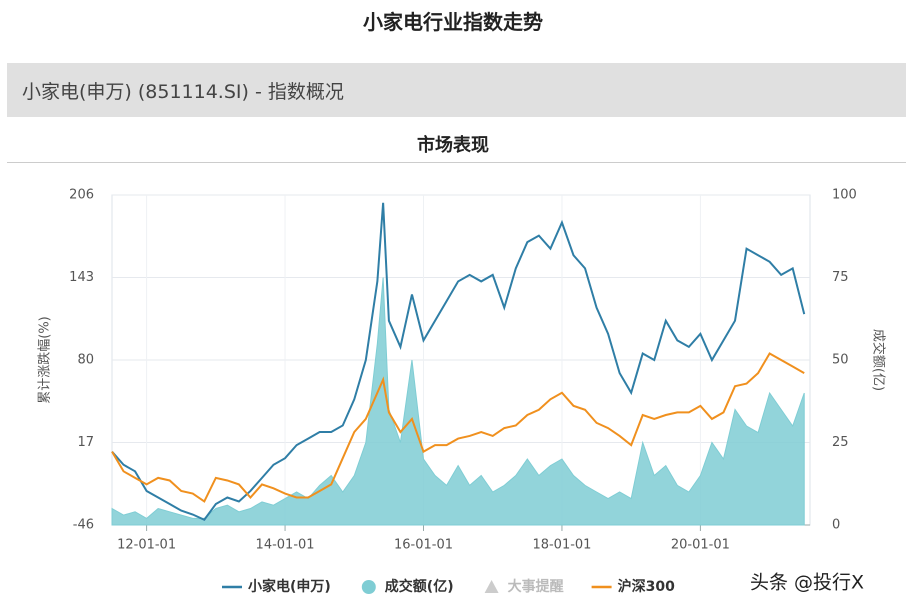  I want to click on legend-label: 小家电(申万), so click(289, 586).